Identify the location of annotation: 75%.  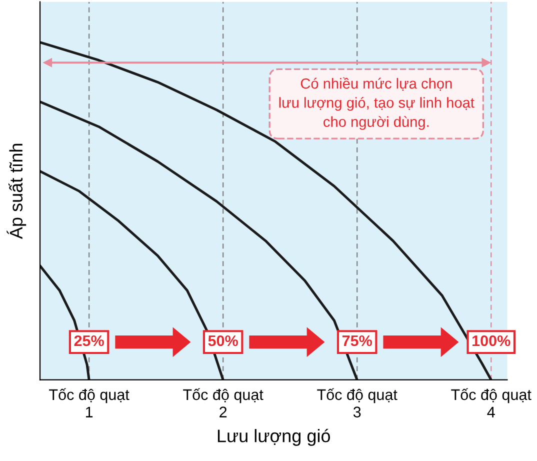
(357, 340).